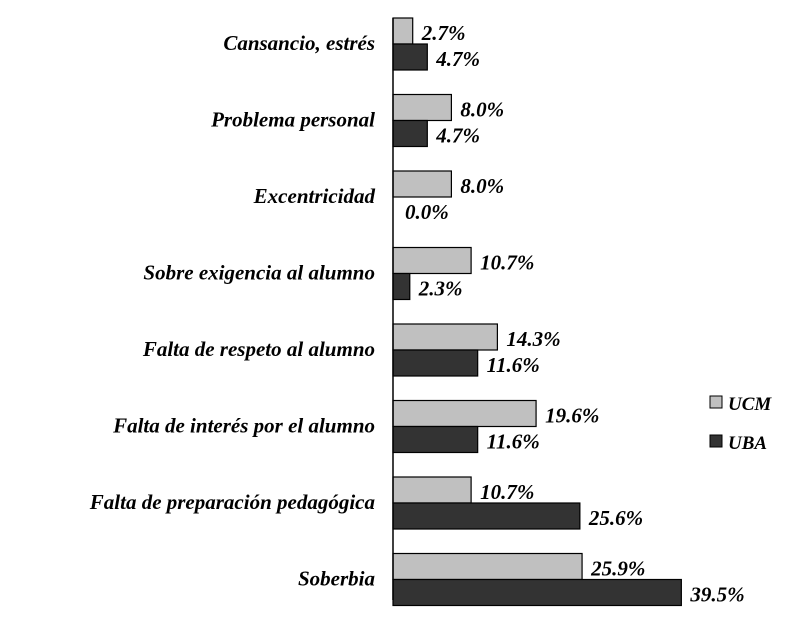  I want to click on value-label-ucm-soberbia: 25.9%, so click(617, 569).